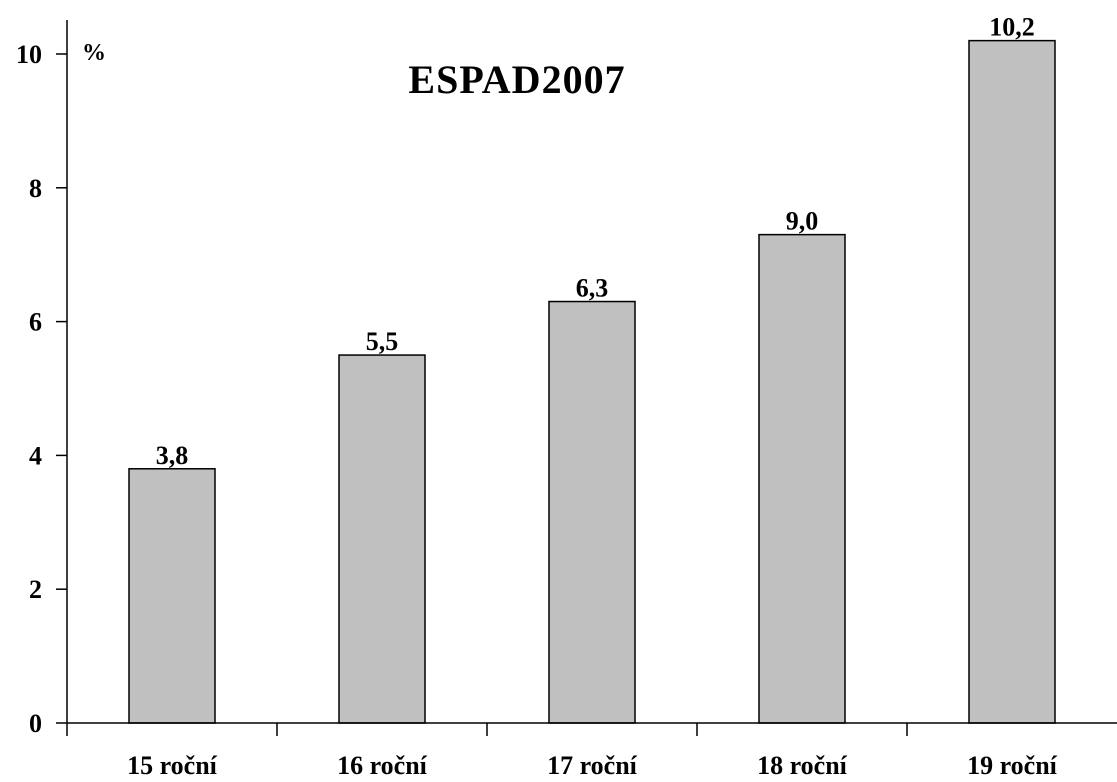 This screenshot has height=782, width=1117. I want to click on x-category-label: 16 roční, so click(382, 765).